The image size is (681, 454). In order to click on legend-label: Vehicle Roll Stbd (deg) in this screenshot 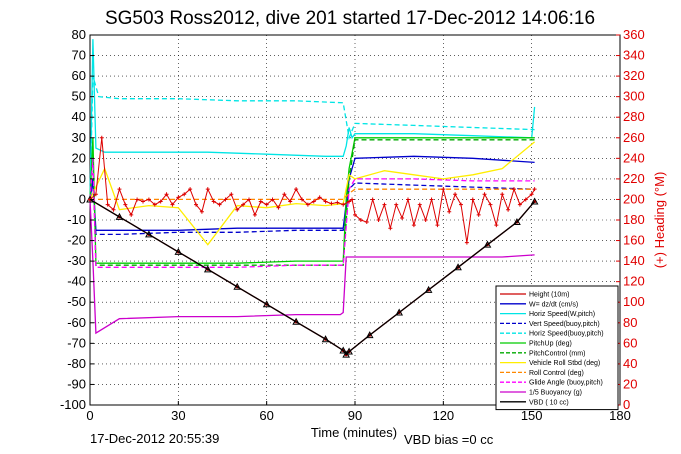, I will do `click(564, 363)`.